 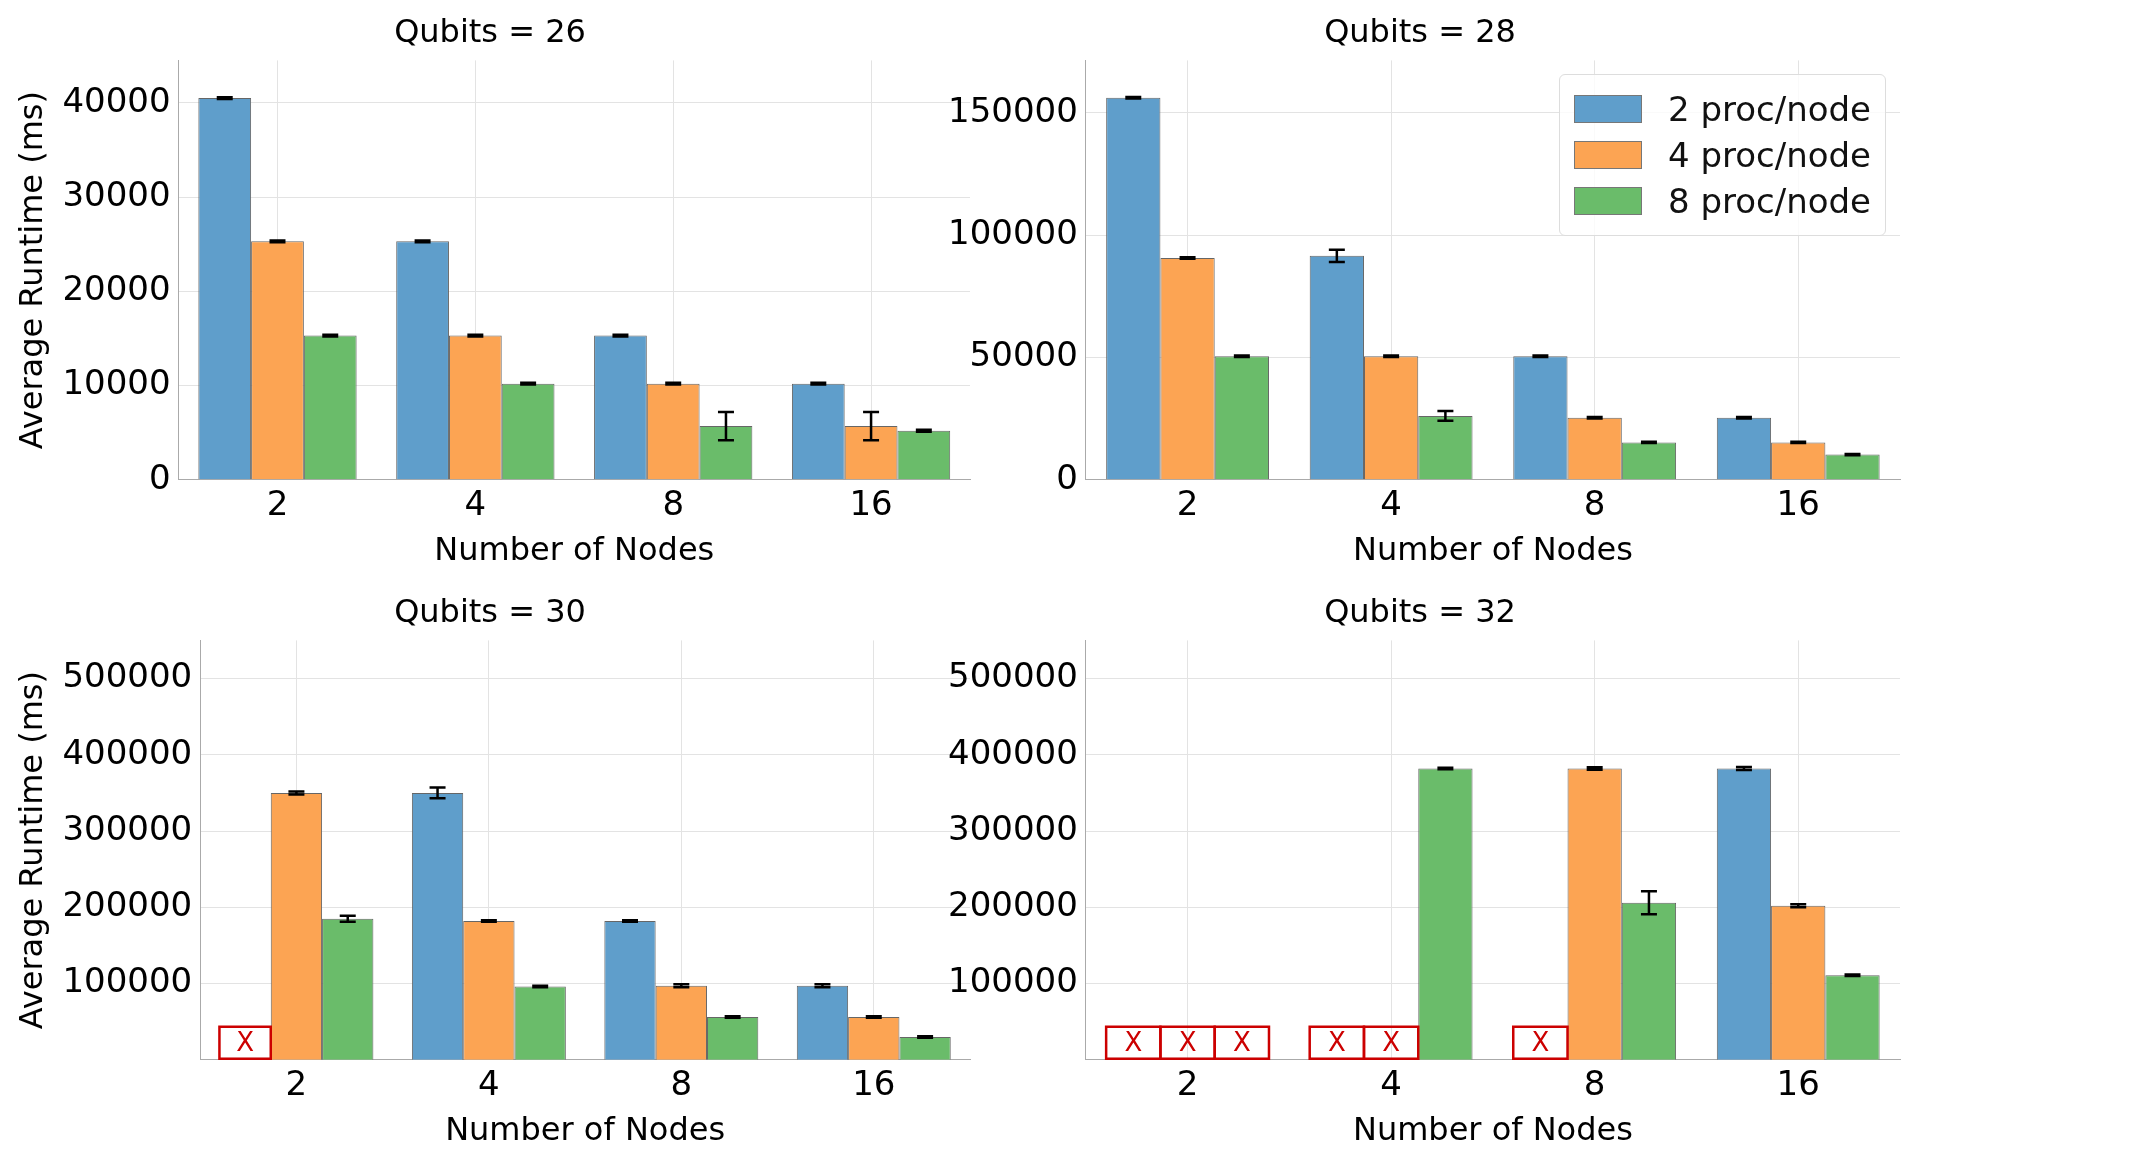 I want to click on legend-label: 8 proc/node, so click(x=1769, y=201).